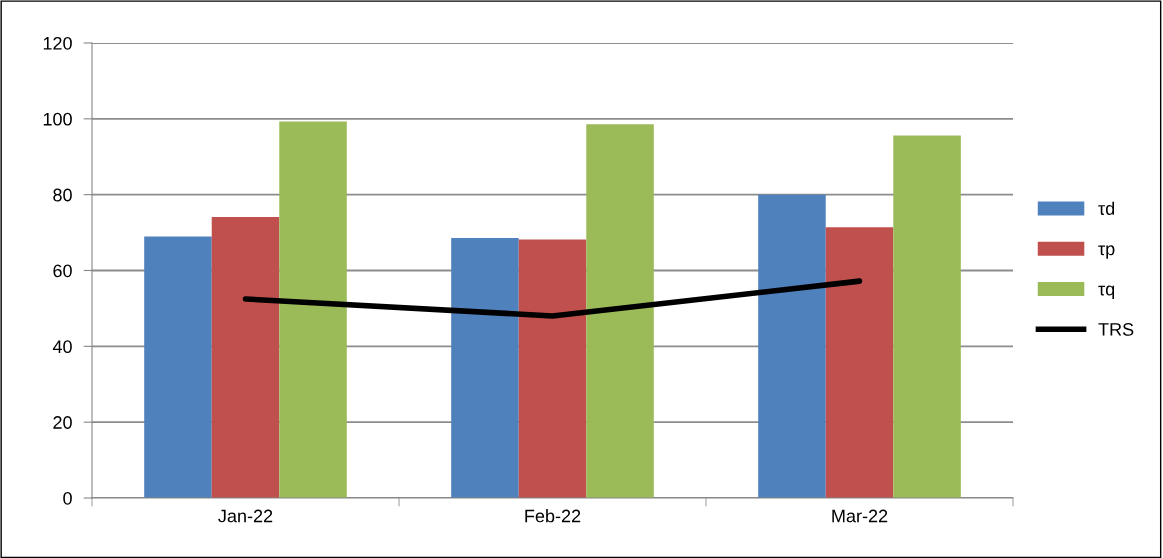 This screenshot has height=558, width=1163. What do you see at coordinates (62, 195) in the screenshot?
I see `y-tick-label: 80` at bounding box center [62, 195].